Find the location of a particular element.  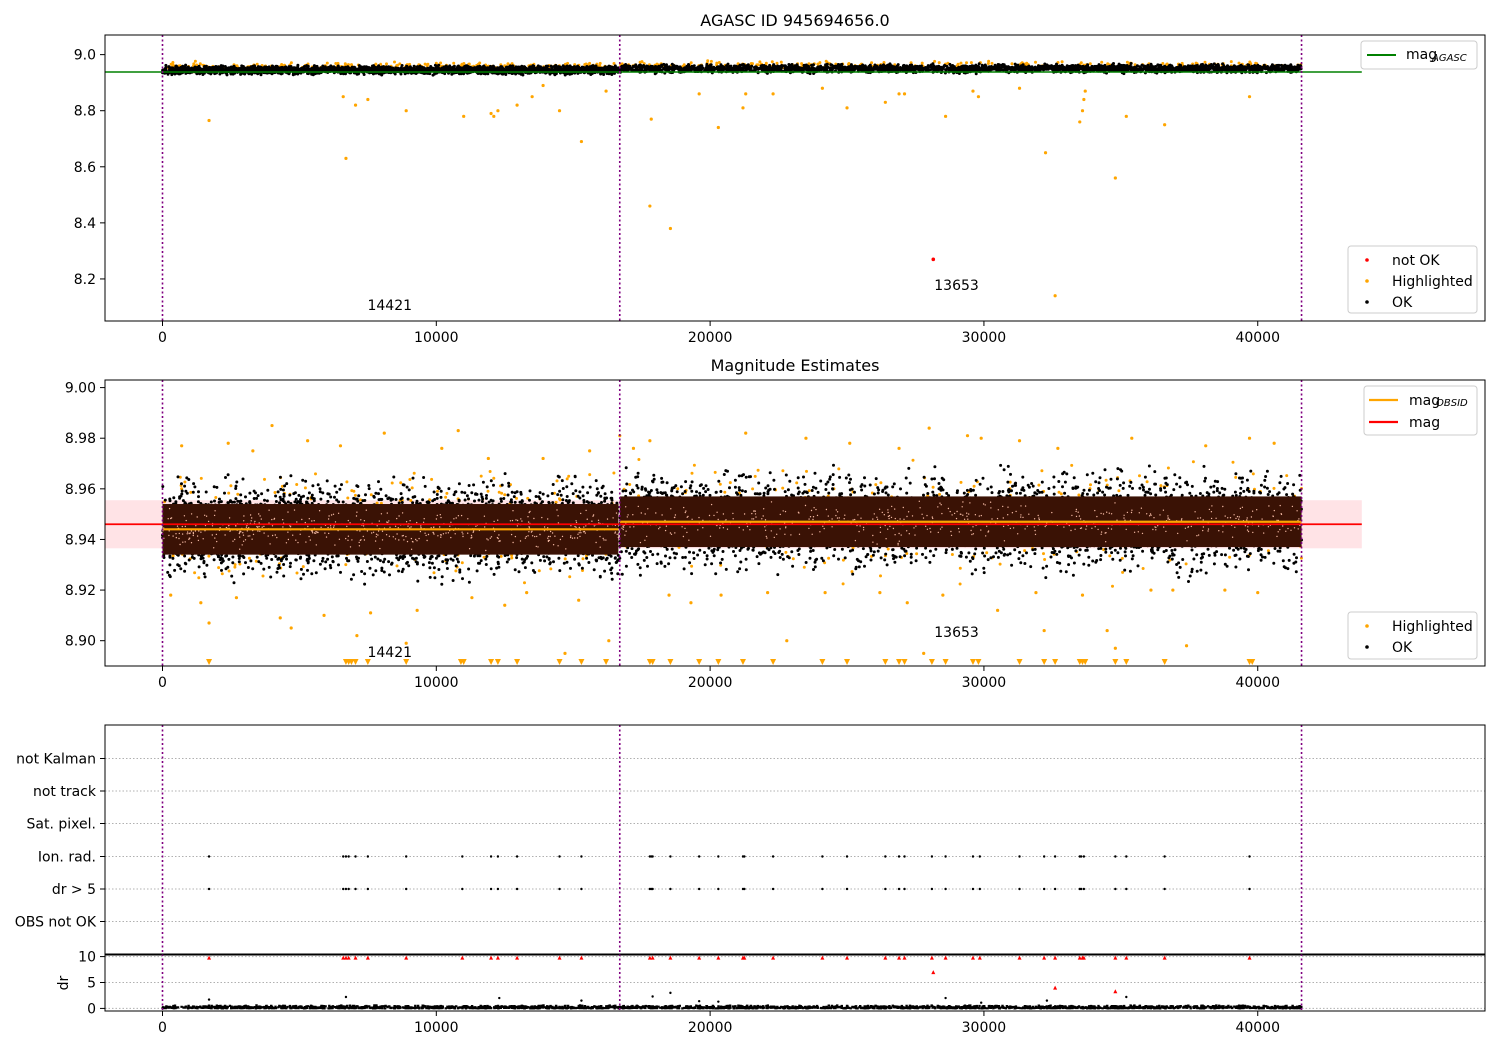

mag-ytick-label: 8.94 is located at coordinates (80, 540).